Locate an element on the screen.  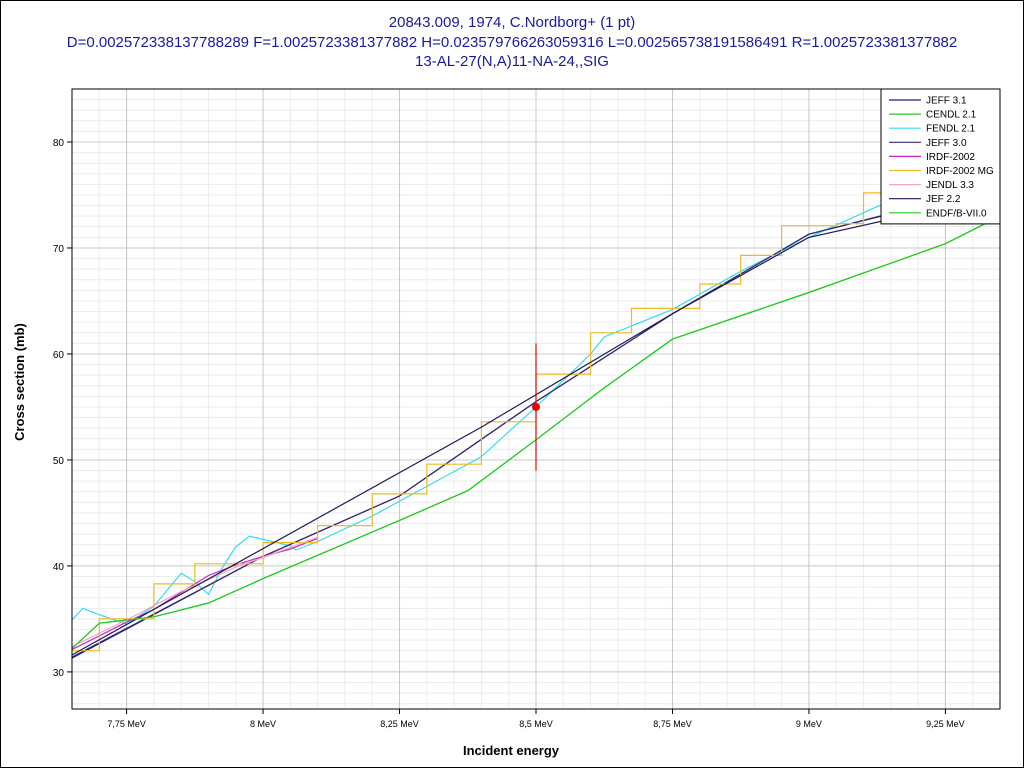
x-tick-label: 7,75 MeV is located at coordinates (126, 724).